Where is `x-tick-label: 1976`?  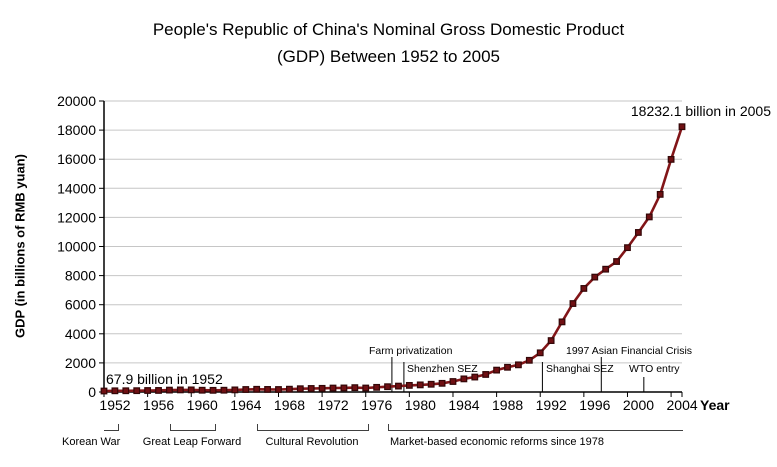
x-tick-label: 1976 is located at coordinates (376, 405).